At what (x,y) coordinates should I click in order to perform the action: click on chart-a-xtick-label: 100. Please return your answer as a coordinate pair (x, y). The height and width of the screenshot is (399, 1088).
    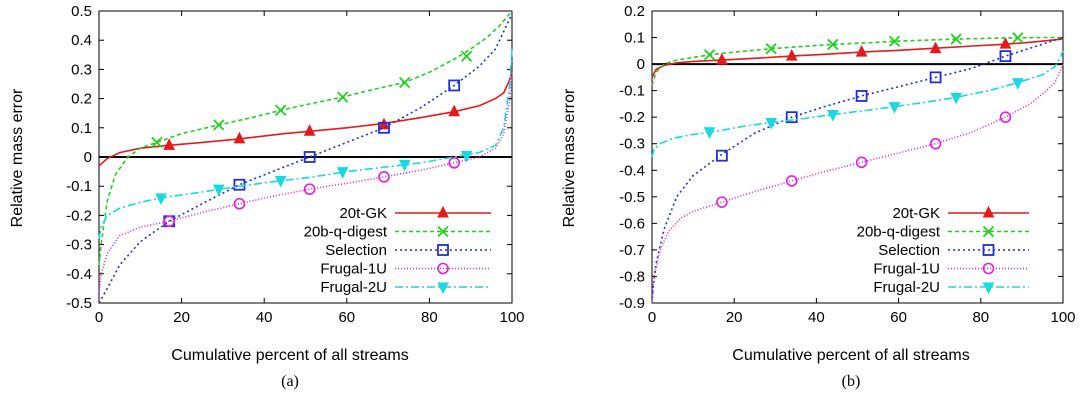
    Looking at the image, I should click on (511, 317).